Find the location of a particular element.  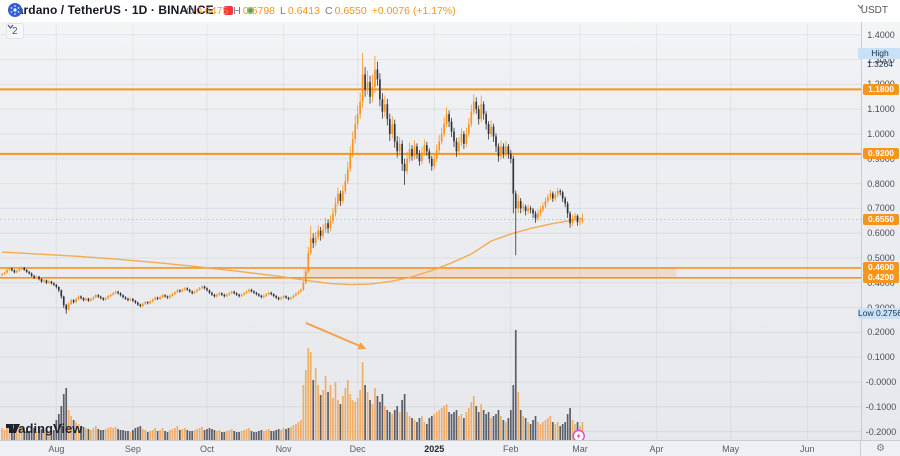

close-label: C is located at coordinates (328, 11).